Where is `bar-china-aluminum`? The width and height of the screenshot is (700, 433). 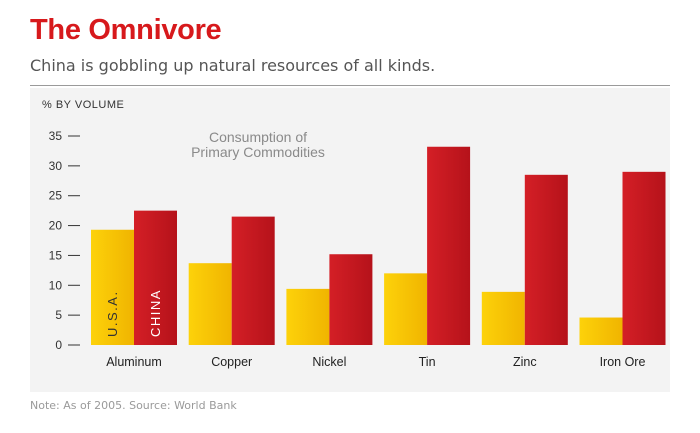 bar-china-aluminum is located at coordinates (155, 277).